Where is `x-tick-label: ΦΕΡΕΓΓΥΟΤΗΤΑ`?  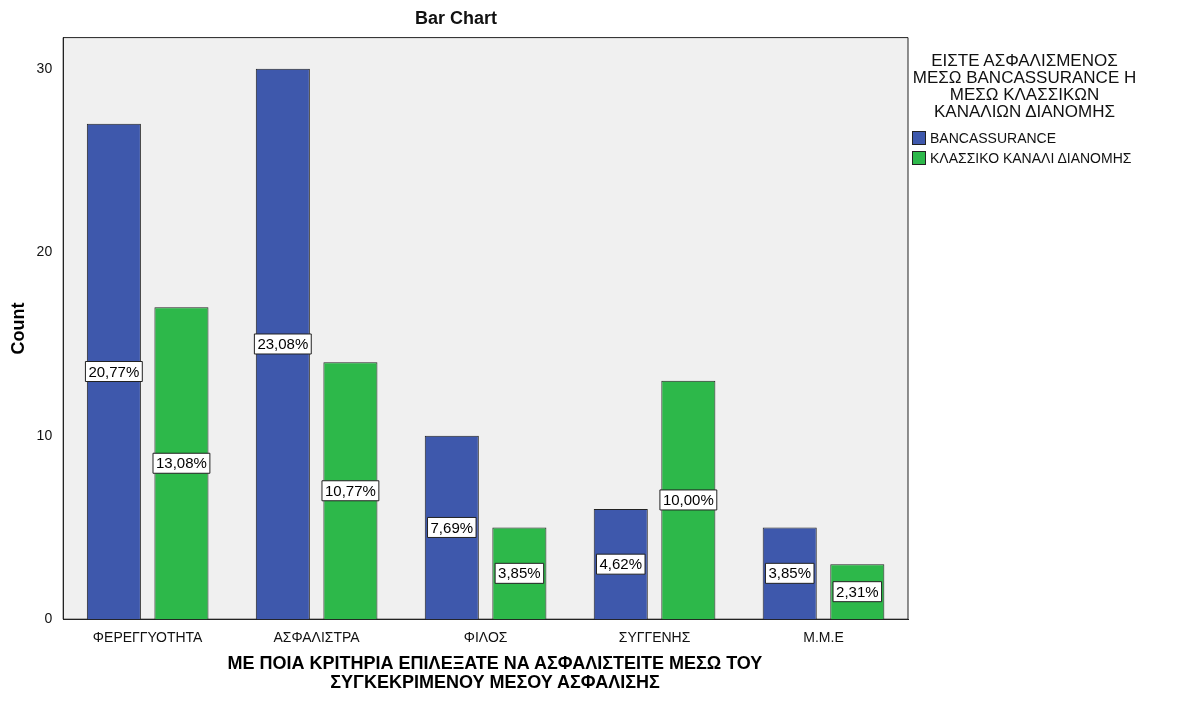
x-tick-label: ΦΕΡΕΓΓΥΟΤΗΤΑ is located at coordinates (148, 637).